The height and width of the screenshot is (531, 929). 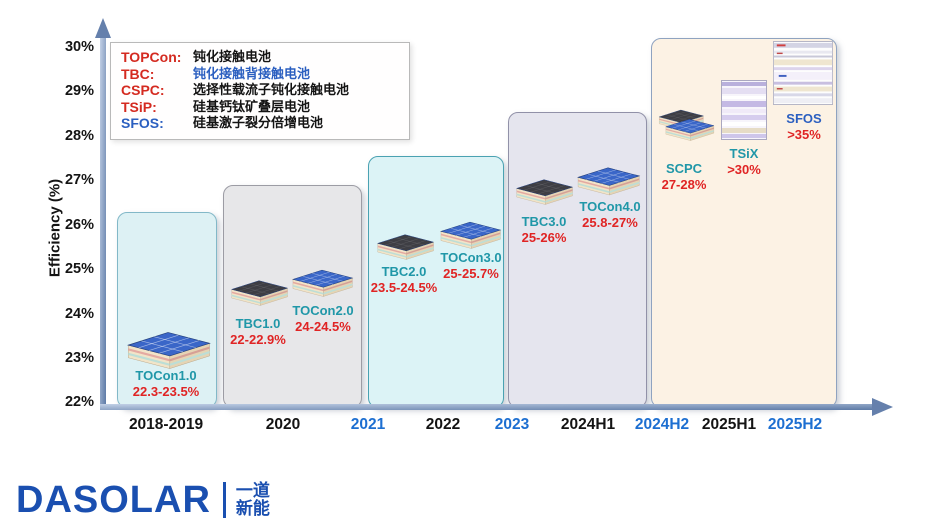 What do you see at coordinates (404, 287) in the screenshot?
I see `tech-value-tbc2: 23.5-24.5%` at bounding box center [404, 287].